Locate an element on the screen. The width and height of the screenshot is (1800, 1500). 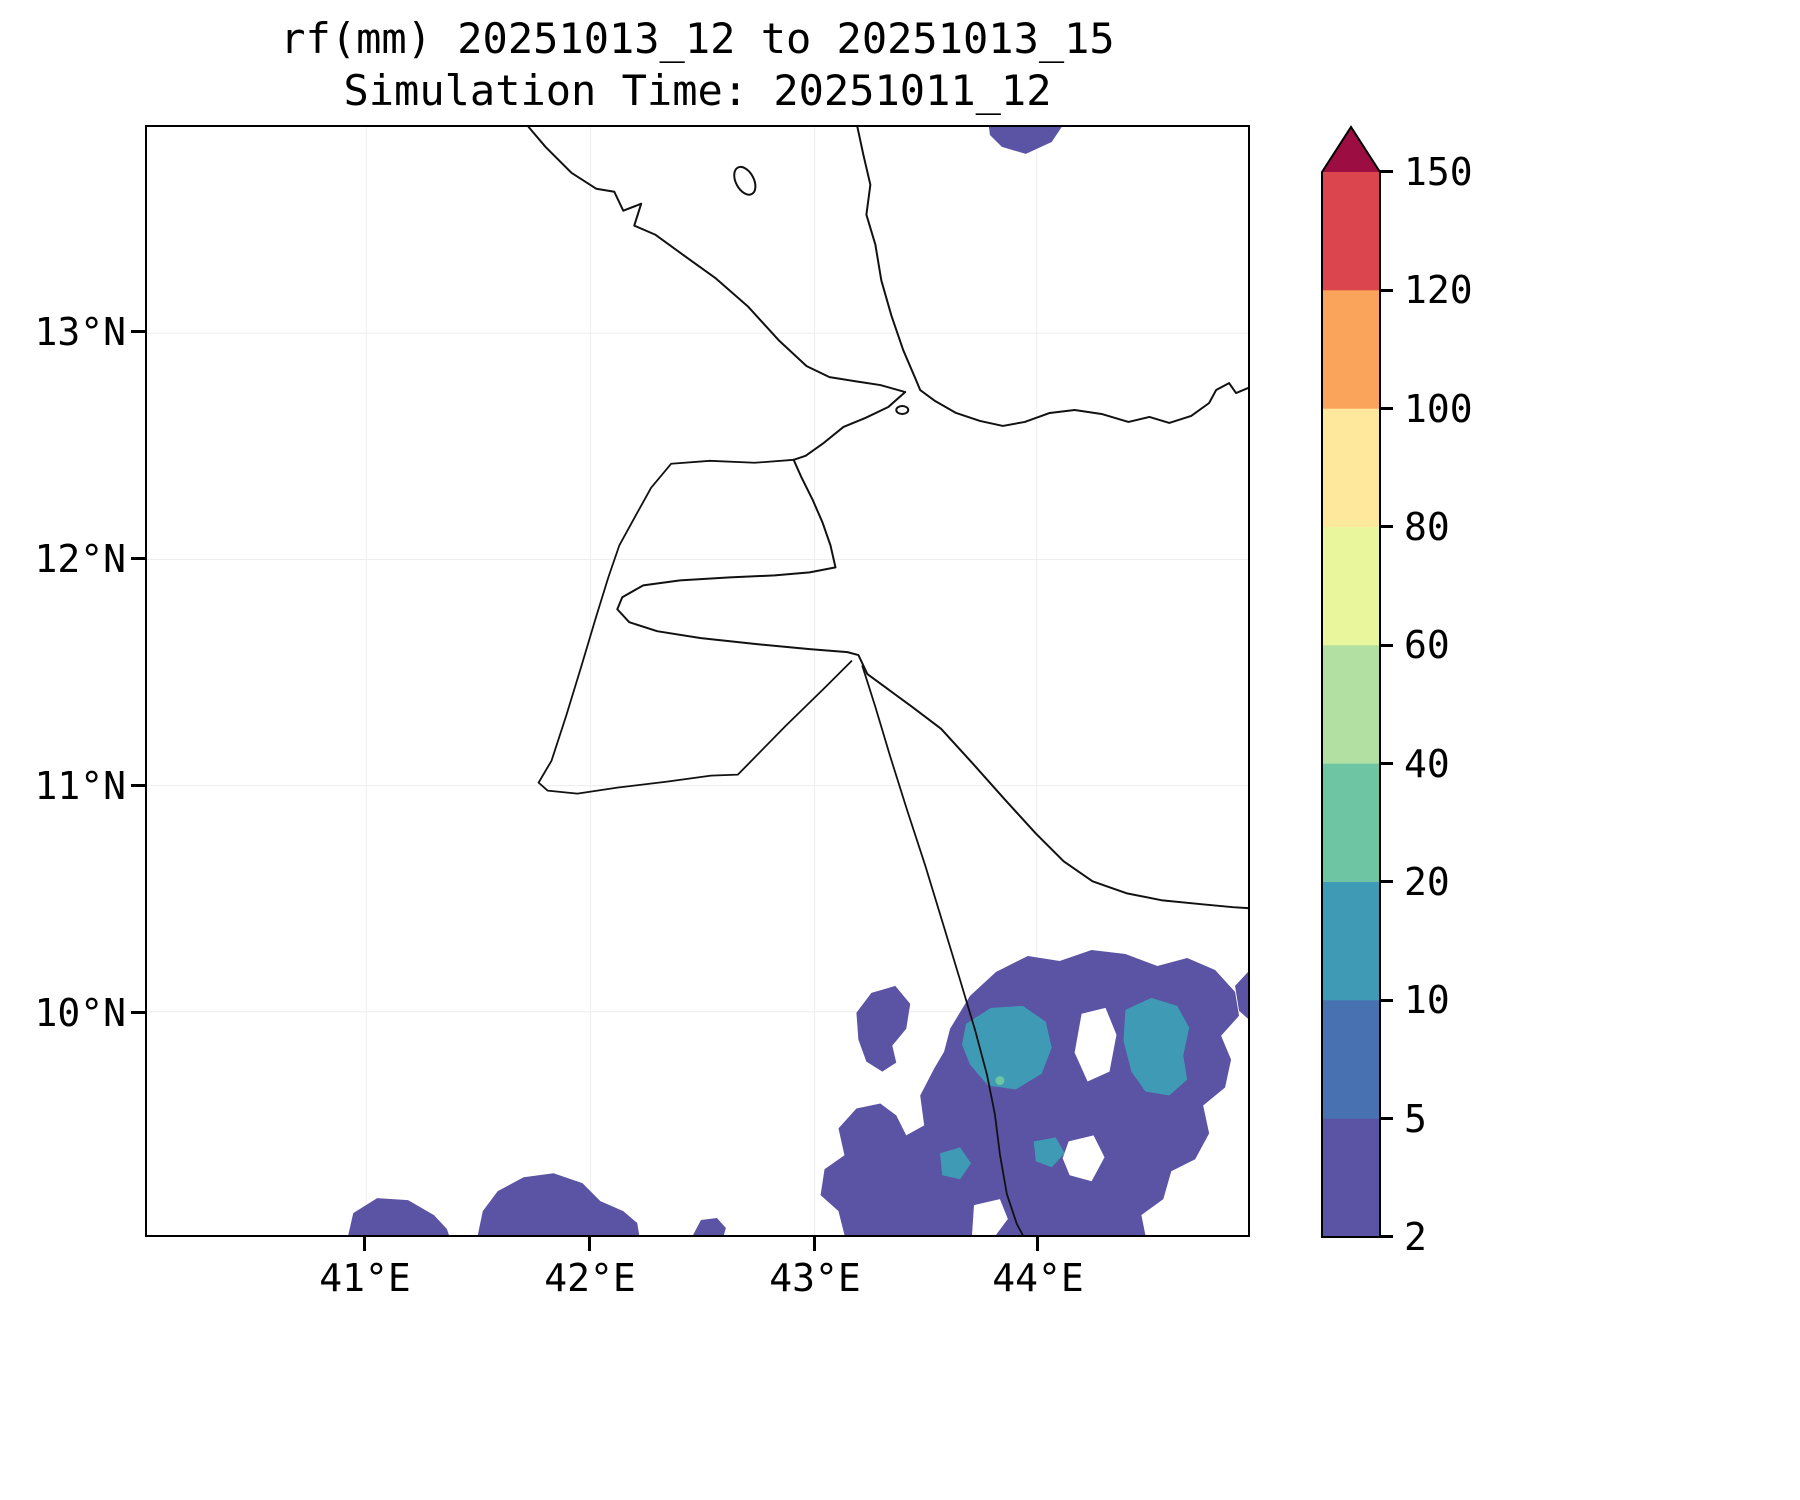
x-tick-label-44e: 44°E is located at coordinates (1038, 1278).